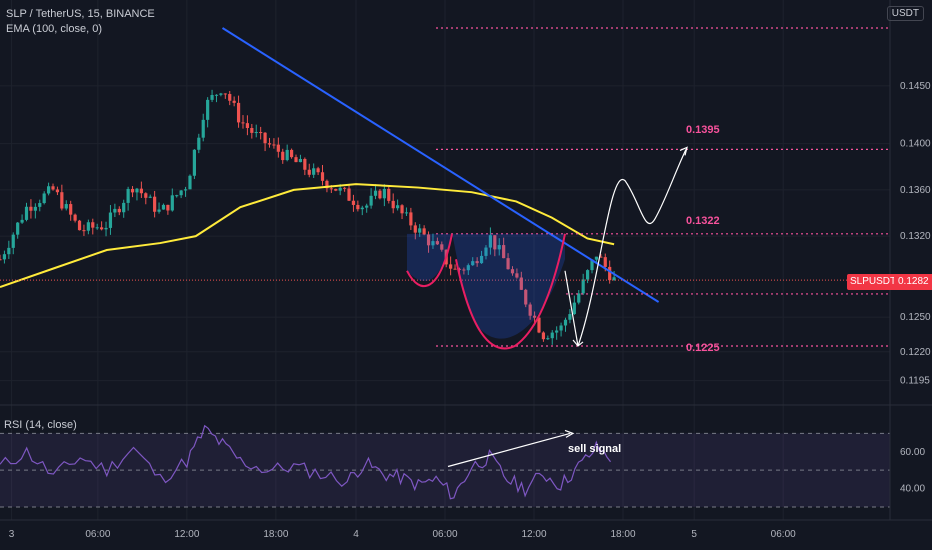  I want to click on arrow-head-up, so click(683, 151).